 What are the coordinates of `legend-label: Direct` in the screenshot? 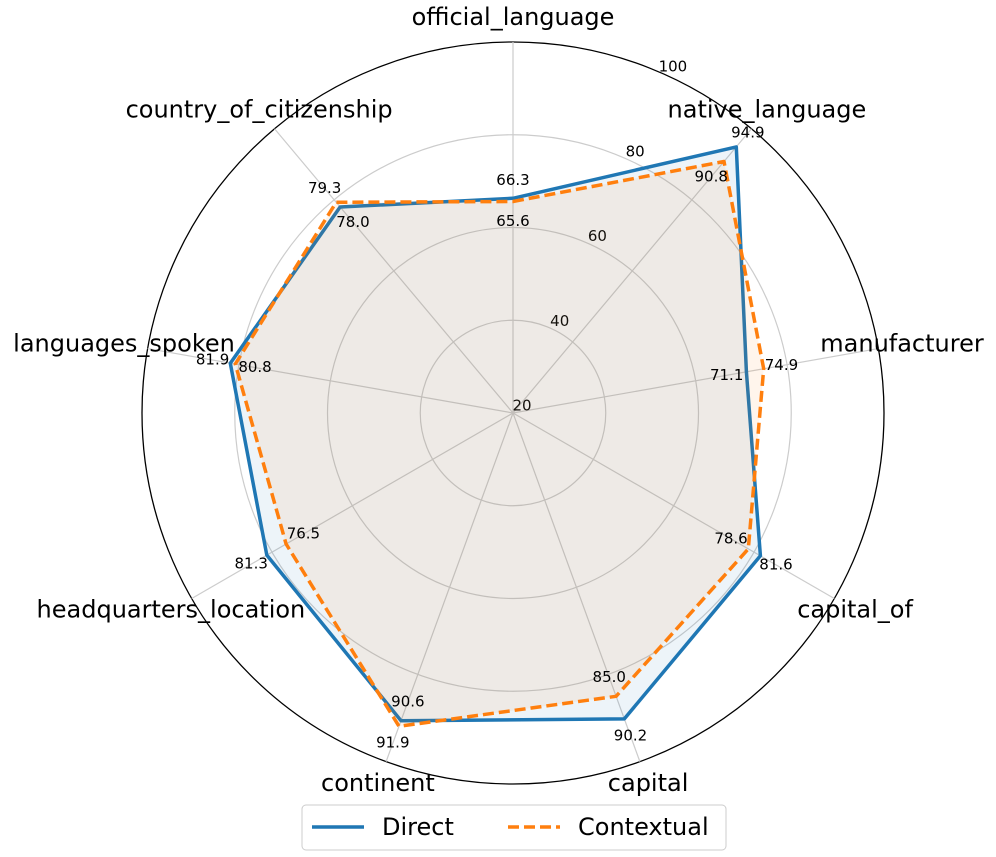 It's located at (418, 827).